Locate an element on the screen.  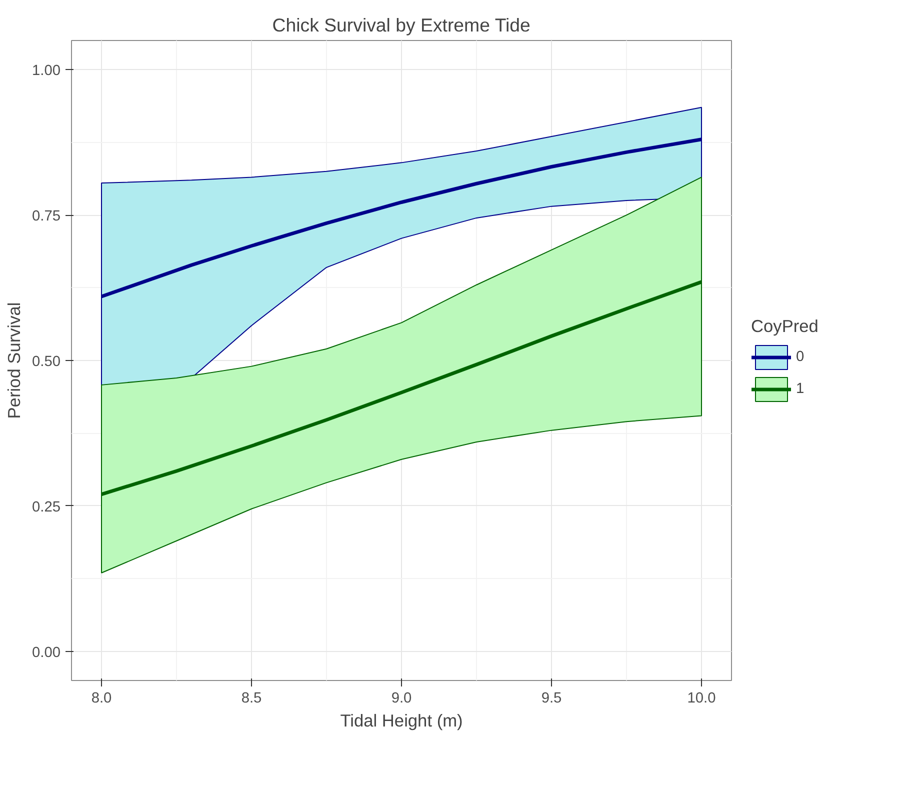
y-tick-label: 0.00 is located at coordinates (46, 652).